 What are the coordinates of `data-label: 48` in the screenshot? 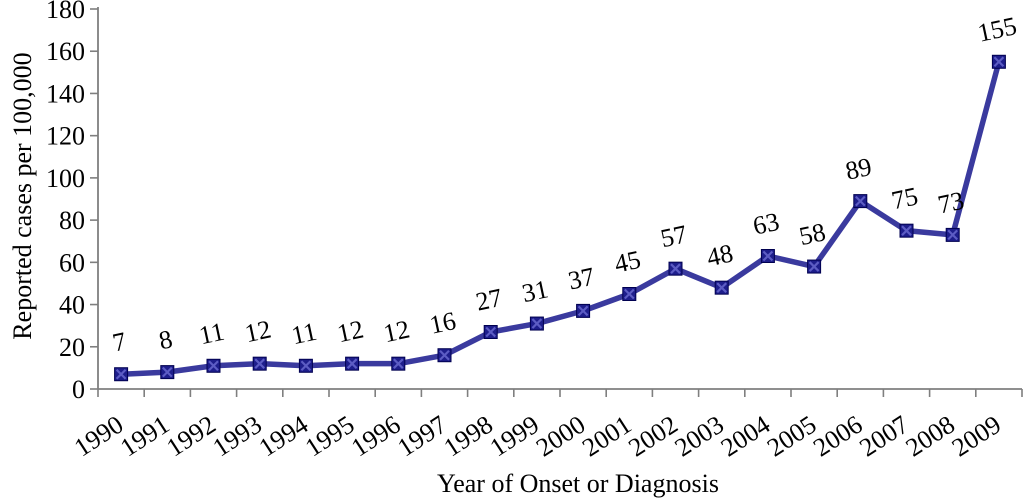 It's located at (719, 255).